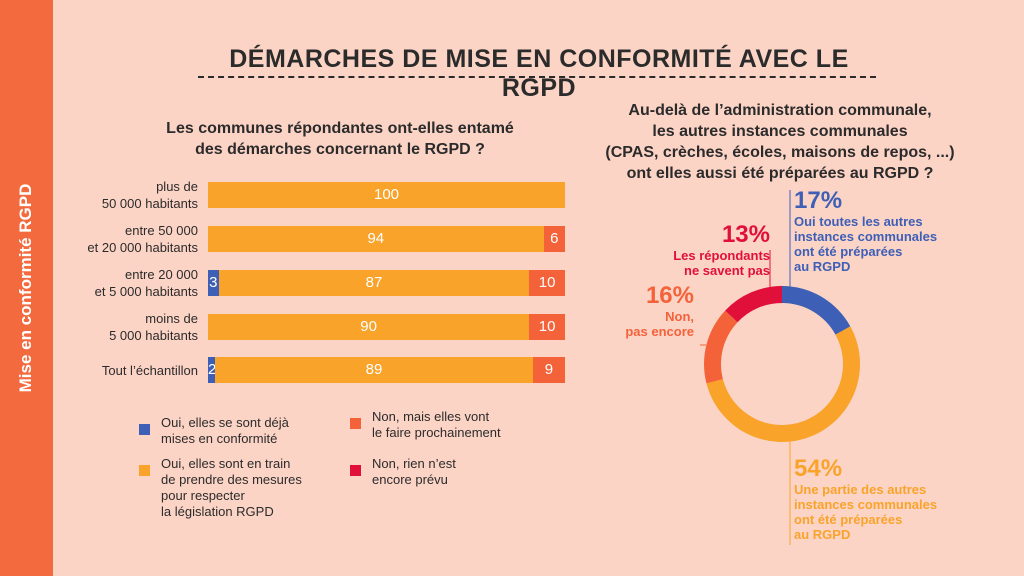 The height and width of the screenshot is (576, 1024). What do you see at coordinates (177, 186) in the screenshot?
I see `category-label-line: plus de` at bounding box center [177, 186].